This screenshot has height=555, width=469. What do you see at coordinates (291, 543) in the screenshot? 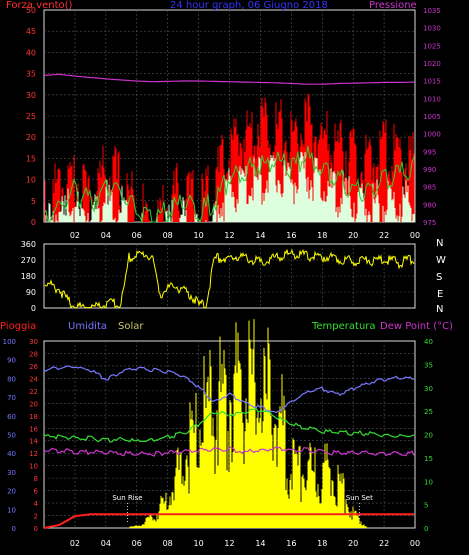
I see `env-x-tick: 16` at bounding box center [291, 543].